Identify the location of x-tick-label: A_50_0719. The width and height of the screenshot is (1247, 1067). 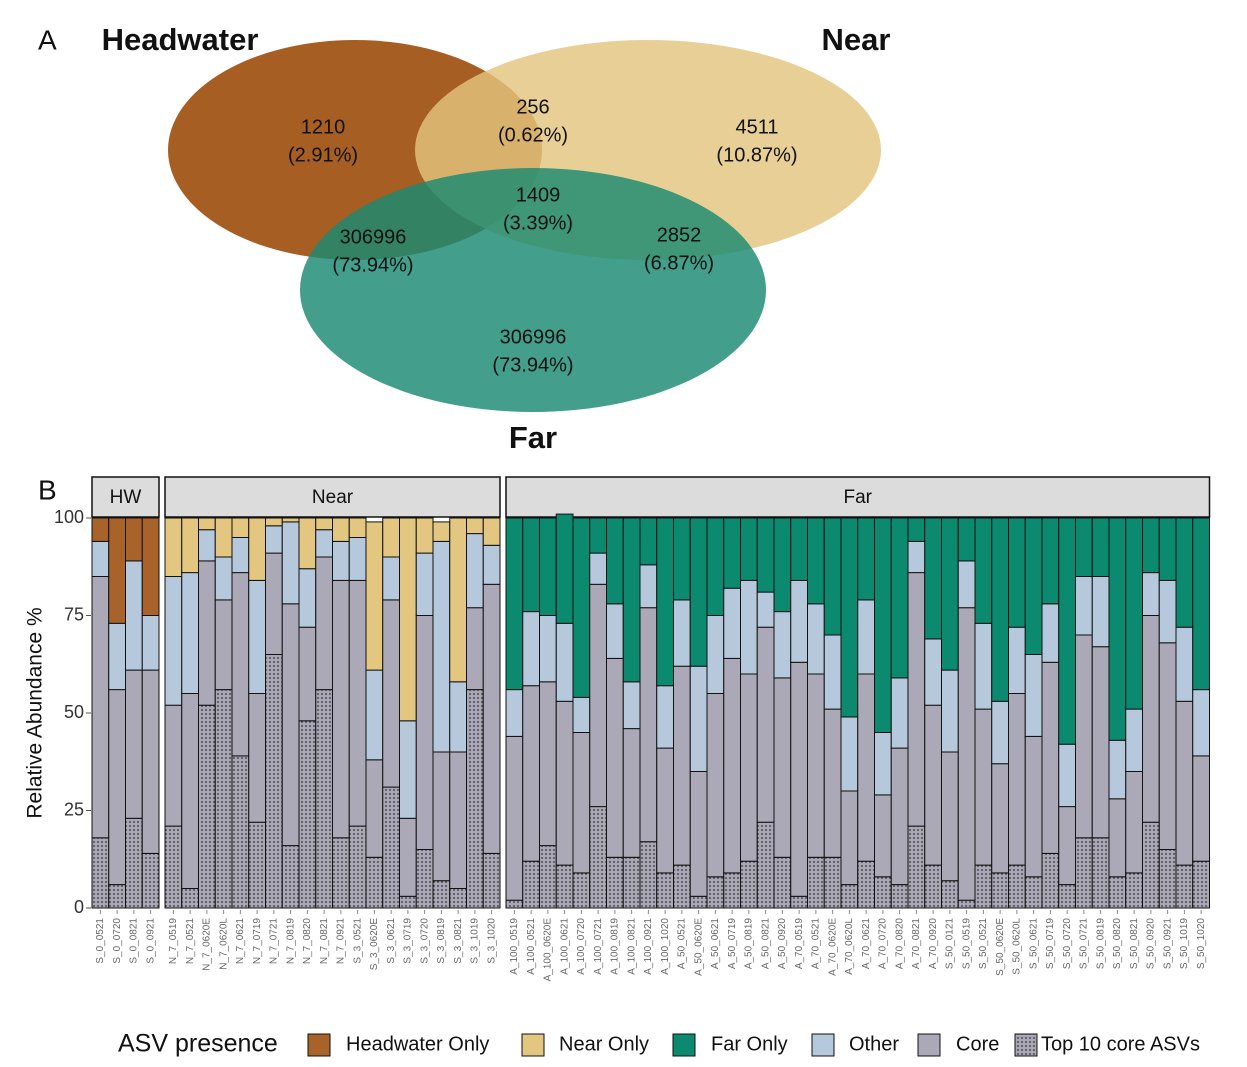
(732, 944).